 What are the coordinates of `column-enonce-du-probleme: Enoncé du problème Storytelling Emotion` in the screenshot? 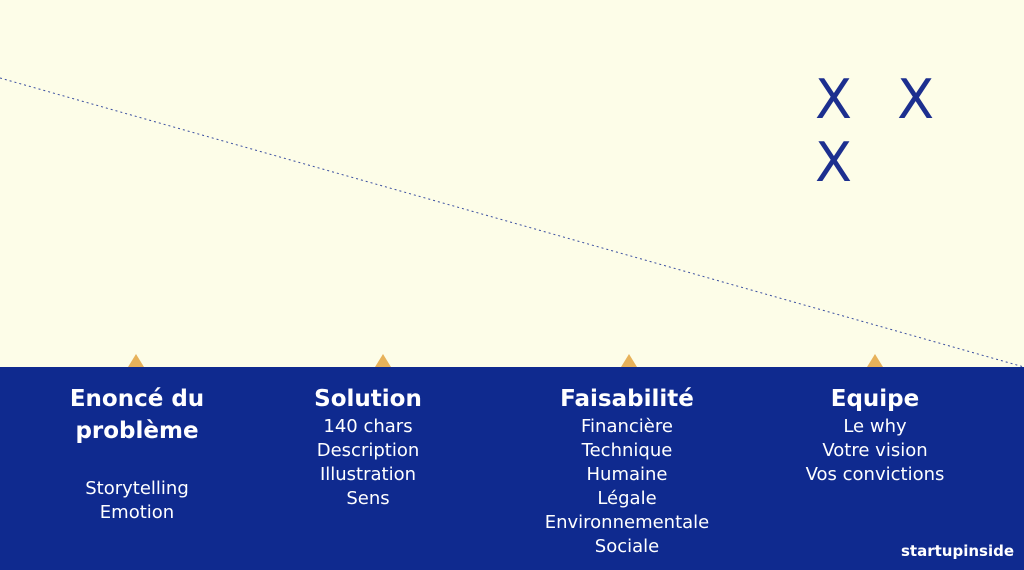 It's located at (137, 454).